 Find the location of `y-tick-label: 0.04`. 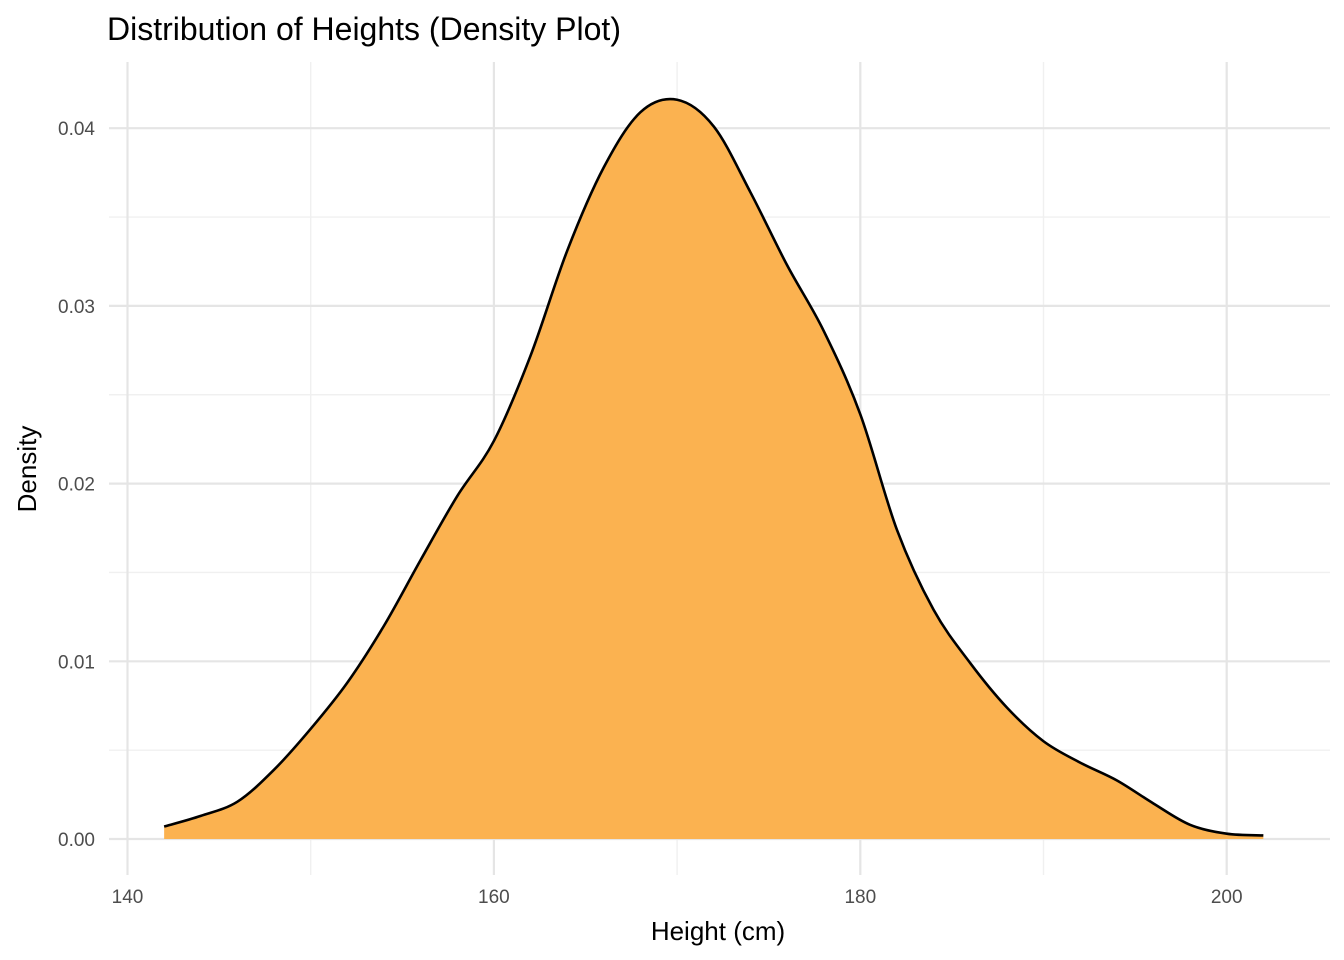

y-tick-label: 0.04 is located at coordinates (76, 129).